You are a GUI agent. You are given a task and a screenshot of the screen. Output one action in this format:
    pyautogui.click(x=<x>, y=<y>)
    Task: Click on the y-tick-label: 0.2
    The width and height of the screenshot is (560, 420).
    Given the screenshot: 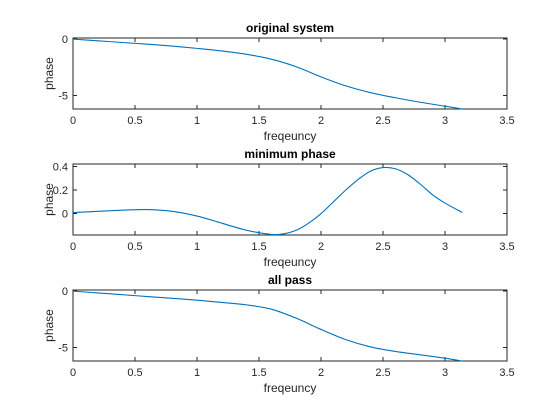 What is the action you would take?
    pyautogui.click(x=60, y=191)
    